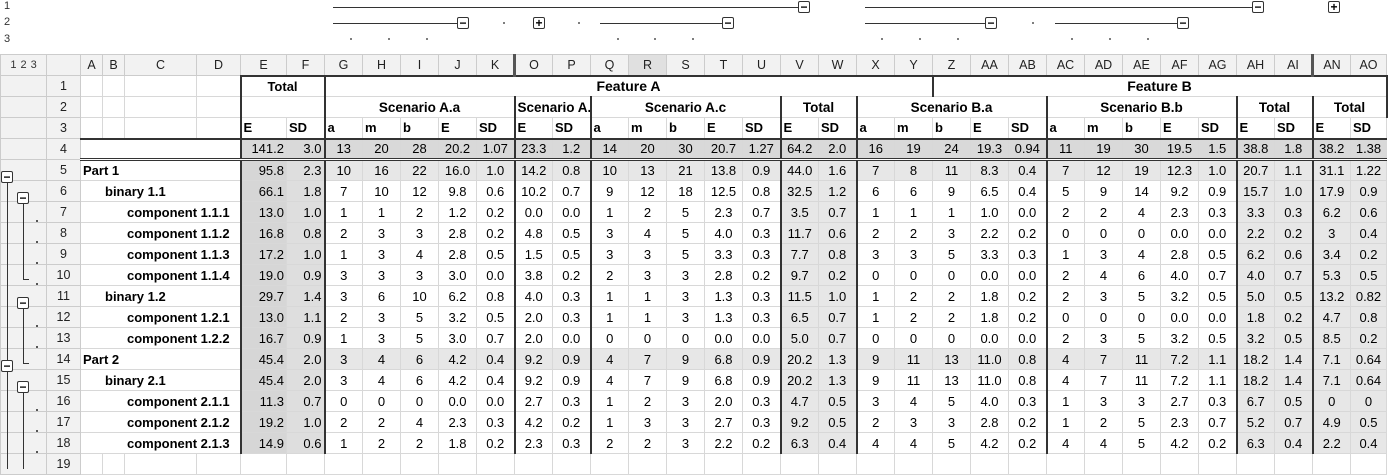 The width and height of the screenshot is (1400, 475). I want to click on data-cell: 14.9, so click(263, 443).